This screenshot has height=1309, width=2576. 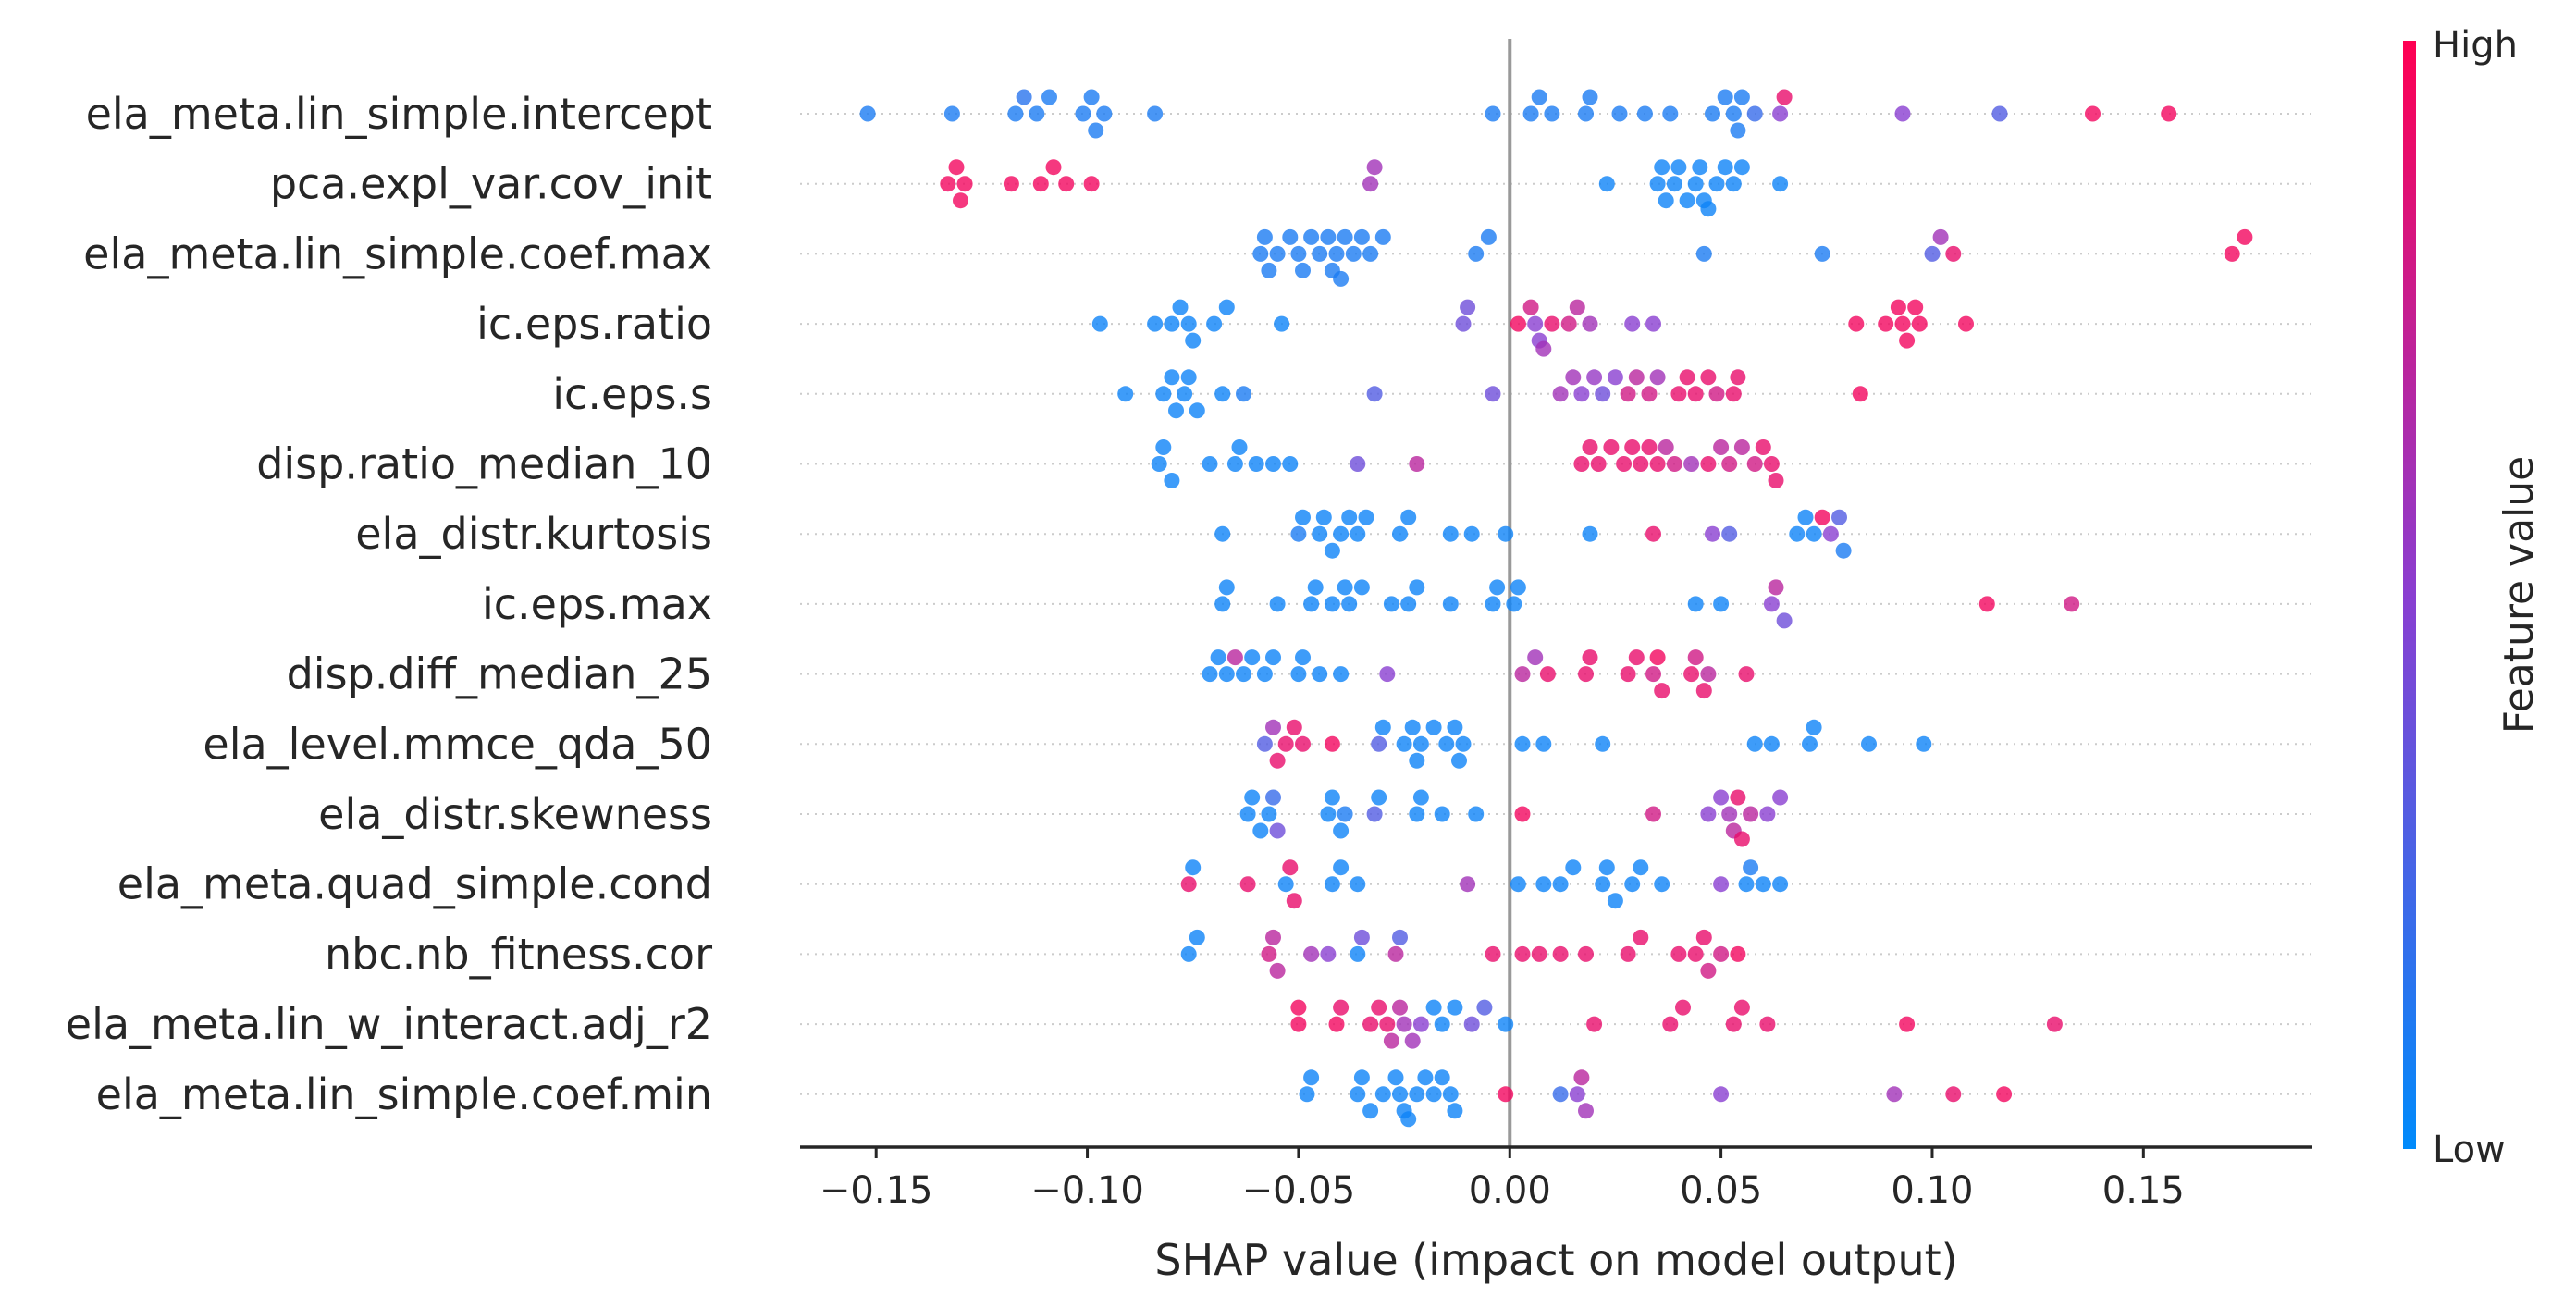 I want to click on x-tick-label: −0.05, so click(x=1299, y=1190).